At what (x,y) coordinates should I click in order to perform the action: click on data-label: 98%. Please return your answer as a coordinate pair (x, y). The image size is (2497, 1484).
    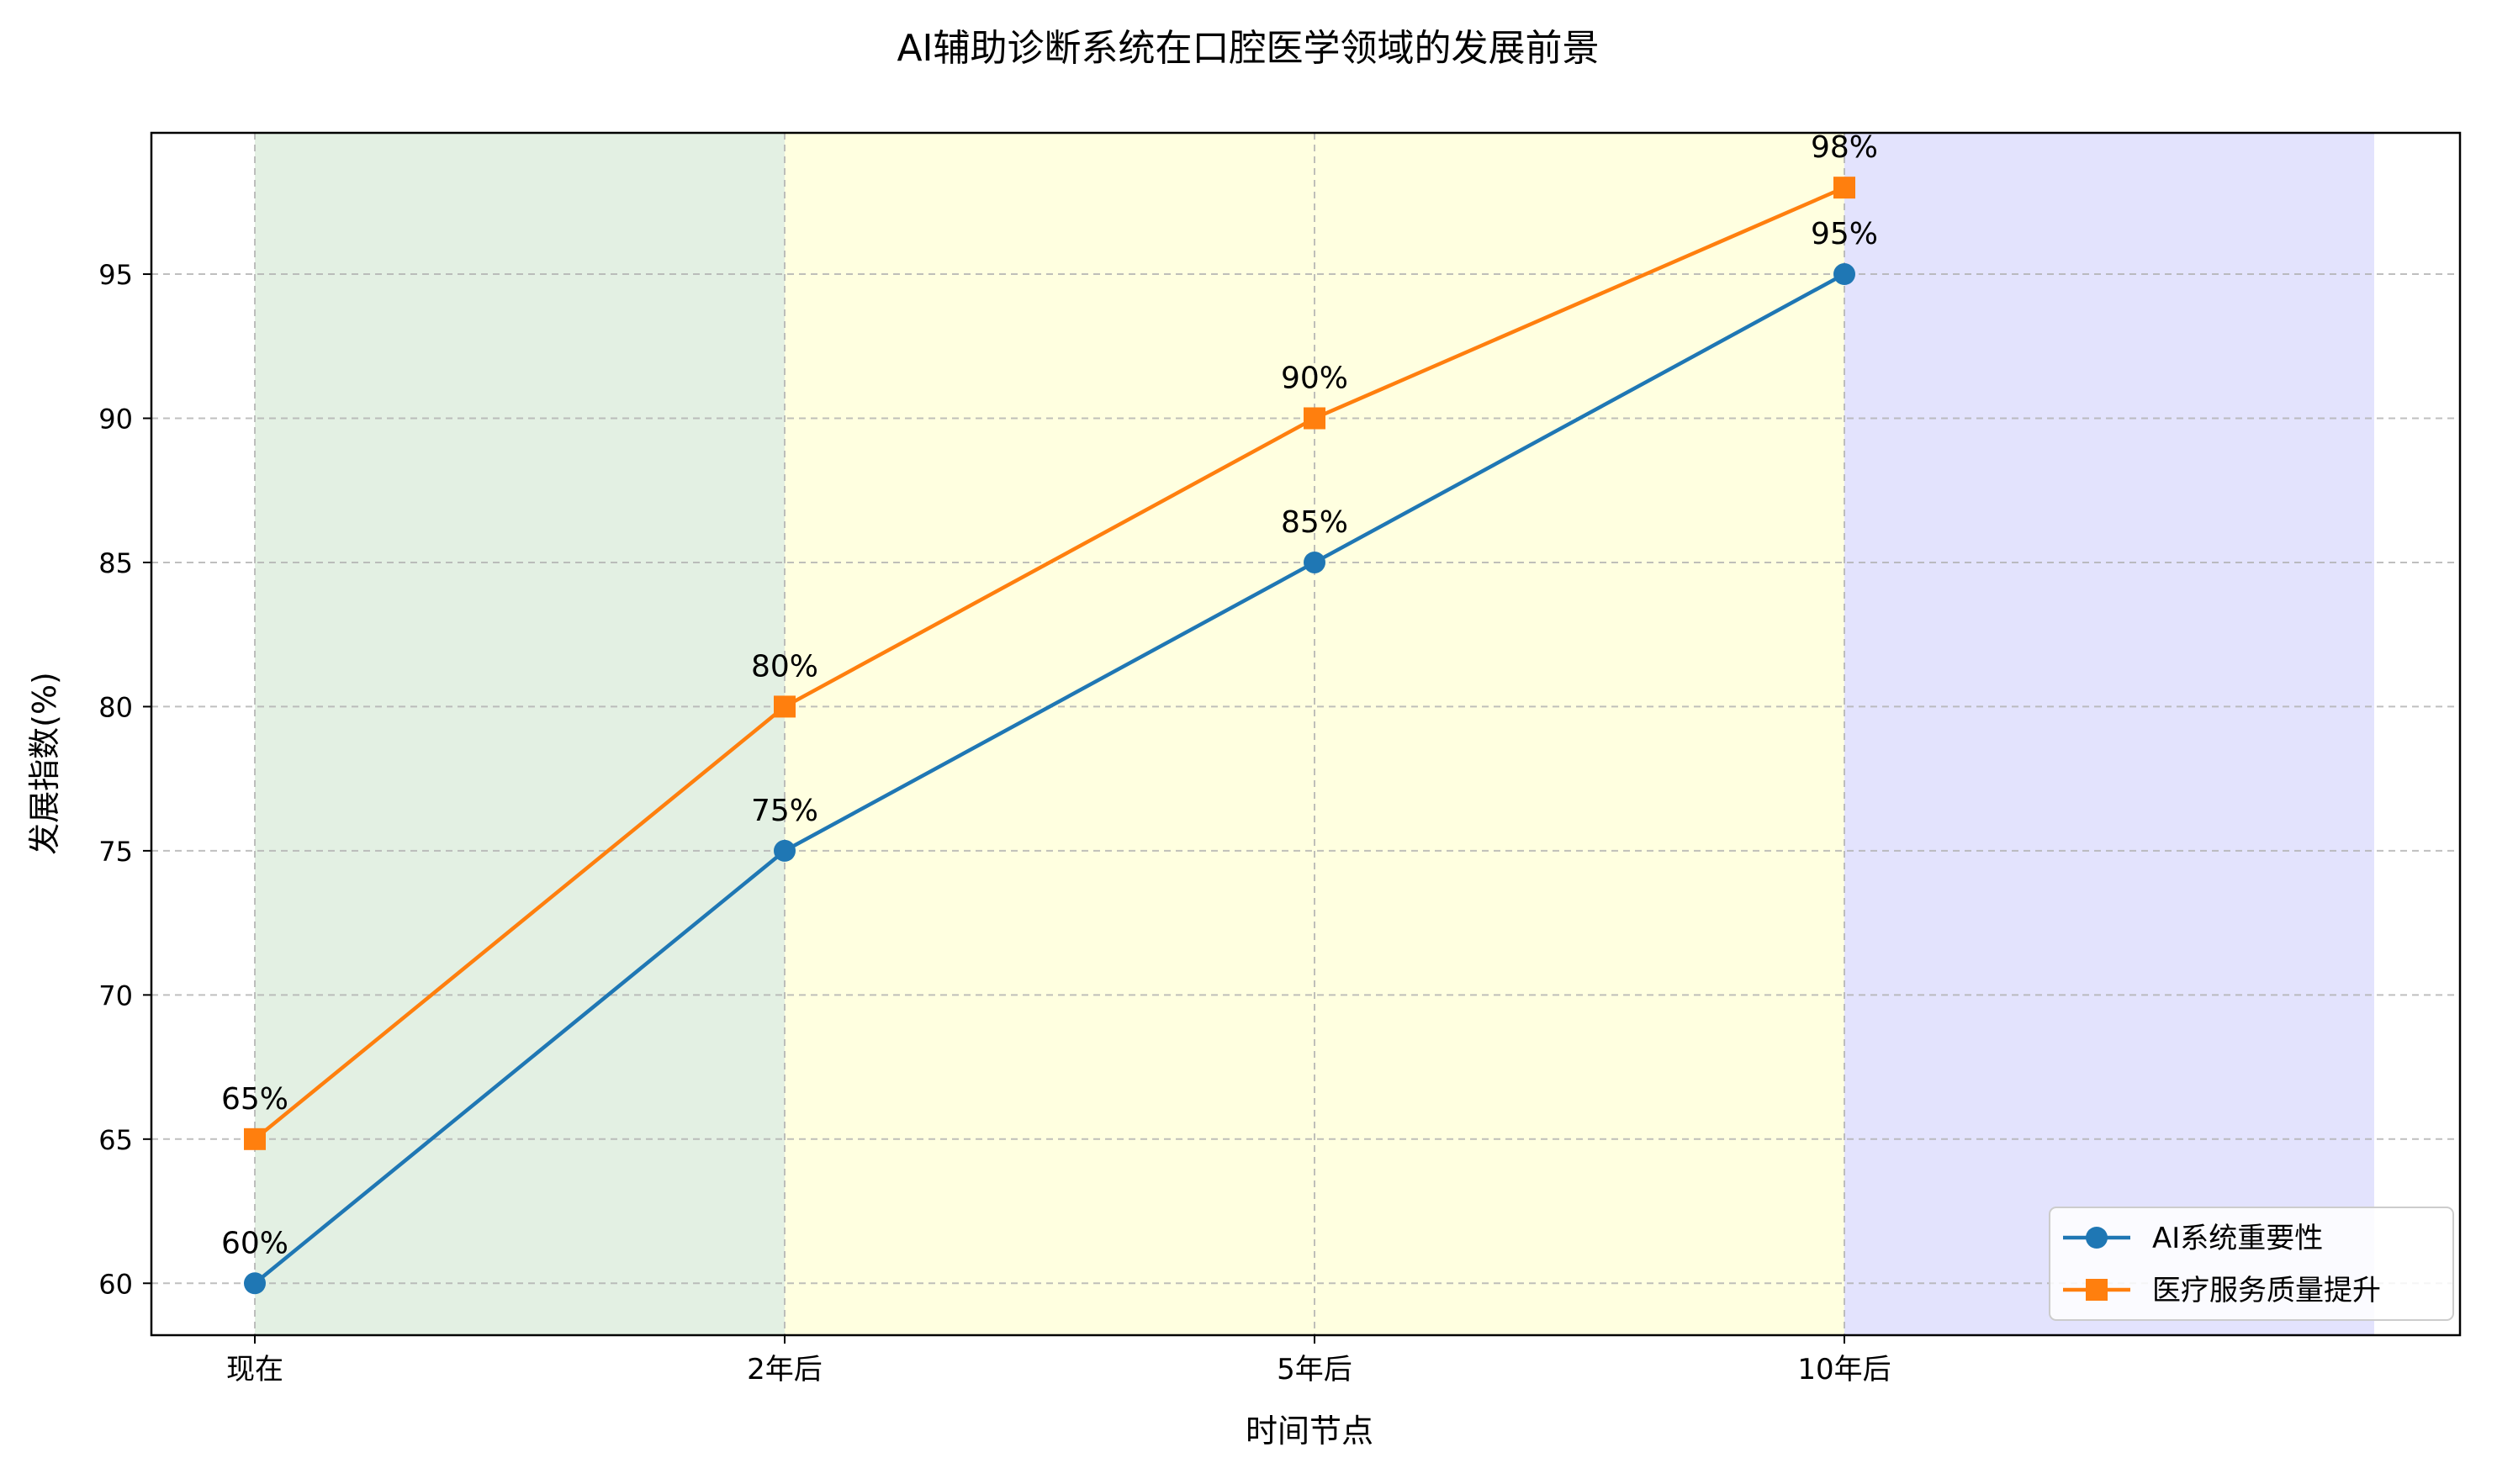
    Looking at the image, I should click on (1844, 147).